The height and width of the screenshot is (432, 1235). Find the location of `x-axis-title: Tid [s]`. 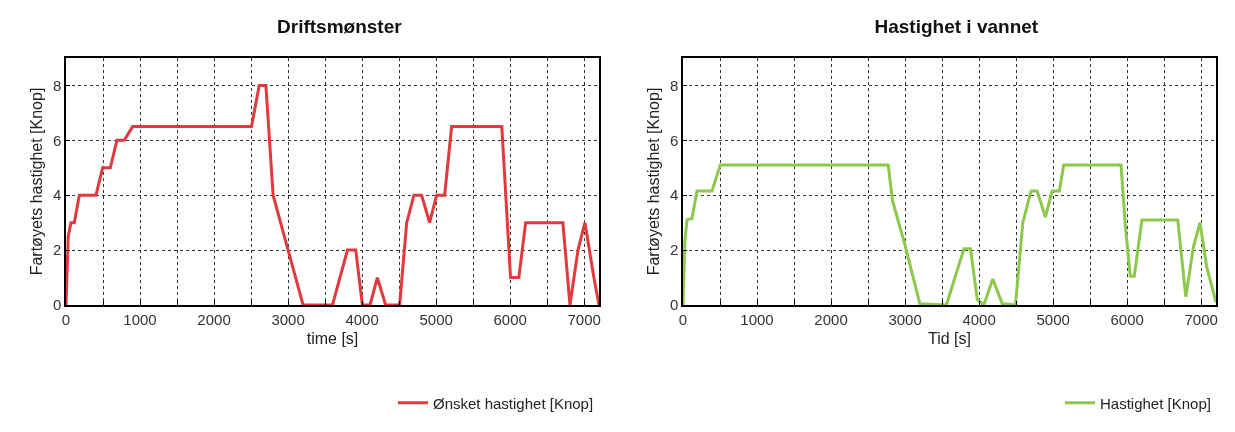

x-axis-title: Tid [s] is located at coordinates (949, 338).